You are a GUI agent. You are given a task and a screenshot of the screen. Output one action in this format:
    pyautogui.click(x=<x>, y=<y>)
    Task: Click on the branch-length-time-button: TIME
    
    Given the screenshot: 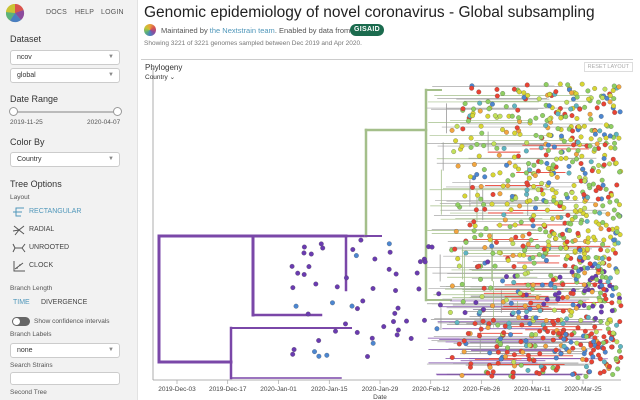 What is the action you would take?
    pyautogui.click(x=21, y=302)
    